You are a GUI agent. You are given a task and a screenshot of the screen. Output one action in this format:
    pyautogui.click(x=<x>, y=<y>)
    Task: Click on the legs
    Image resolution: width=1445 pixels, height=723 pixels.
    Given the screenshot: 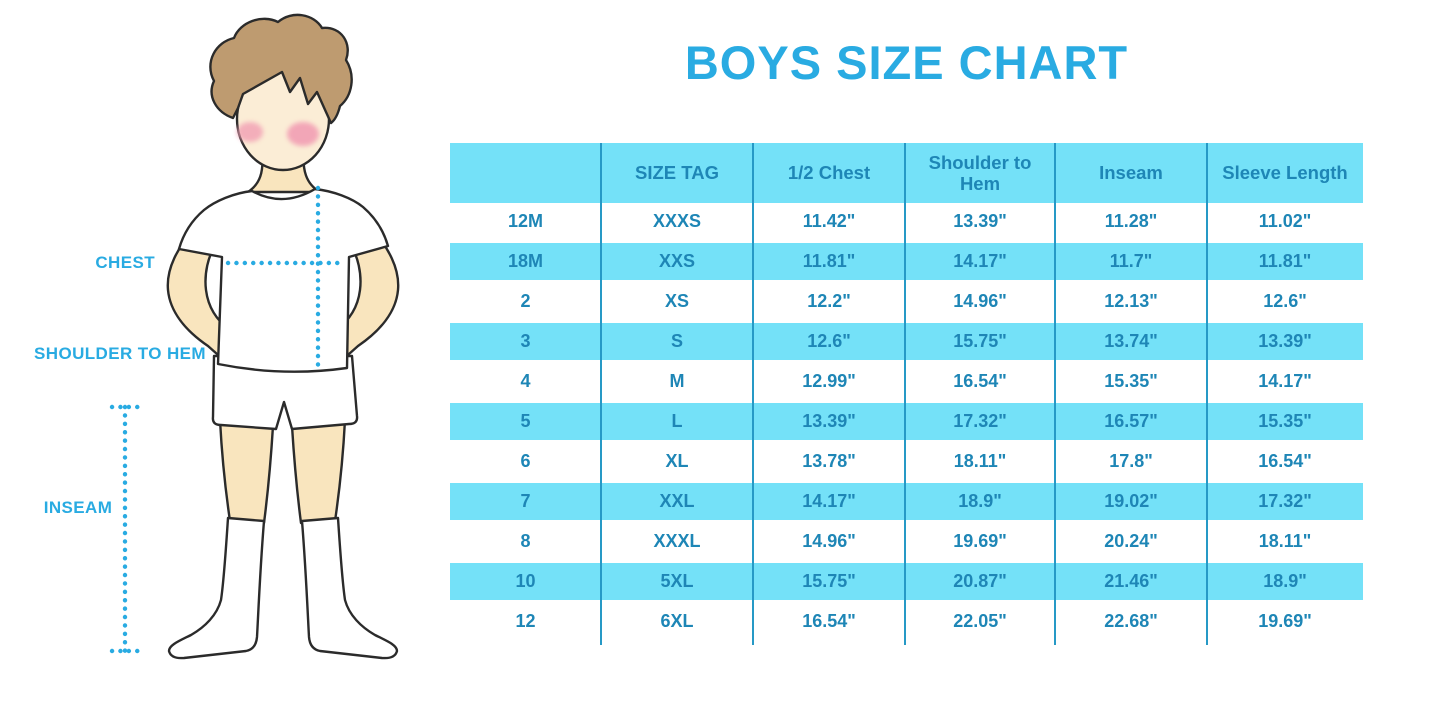 What is the action you would take?
    pyautogui.click(x=282, y=471)
    